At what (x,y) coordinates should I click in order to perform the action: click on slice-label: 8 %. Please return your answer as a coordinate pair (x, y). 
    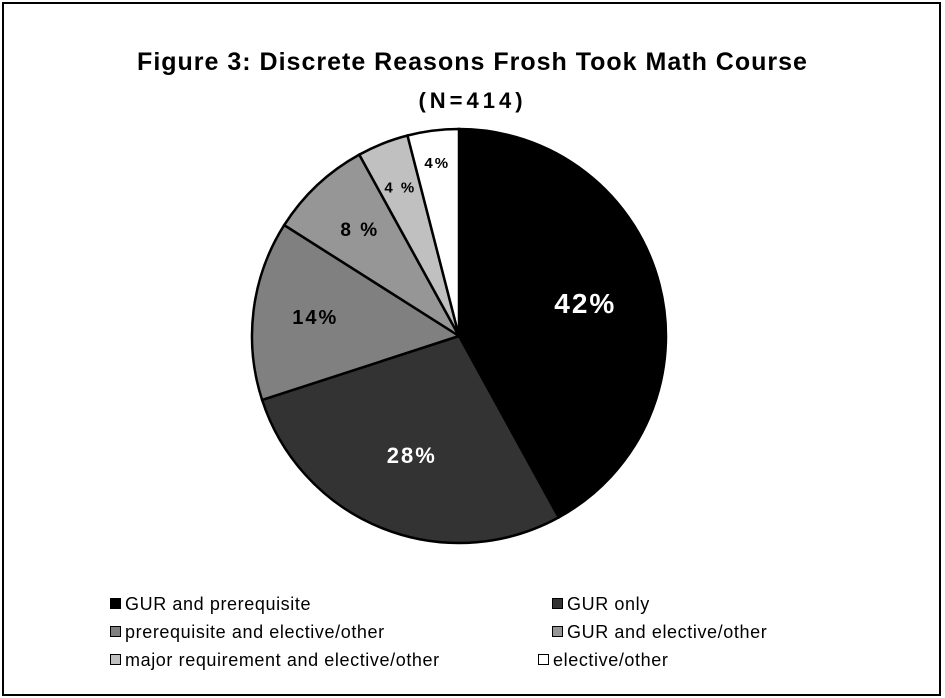
    Looking at the image, I should click on (359, 230).